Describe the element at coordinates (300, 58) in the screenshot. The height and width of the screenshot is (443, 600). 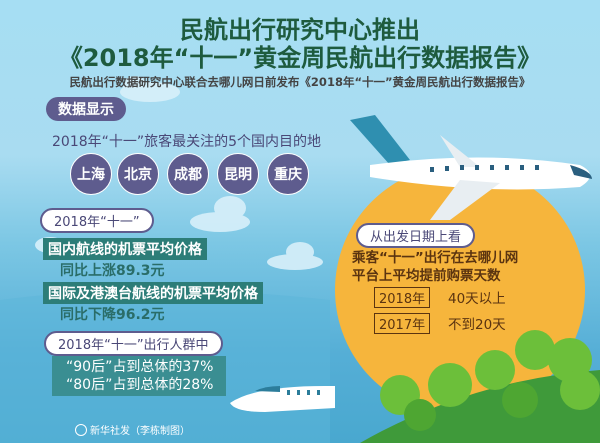
I see `page-title-line2: 《2018年“十一”黄金周民航出行数据报告》` at that location.